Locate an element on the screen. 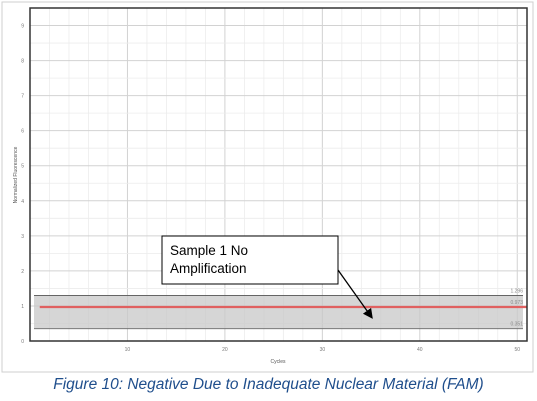  x-tick-label: 30 is located at coordinates (323, 350).